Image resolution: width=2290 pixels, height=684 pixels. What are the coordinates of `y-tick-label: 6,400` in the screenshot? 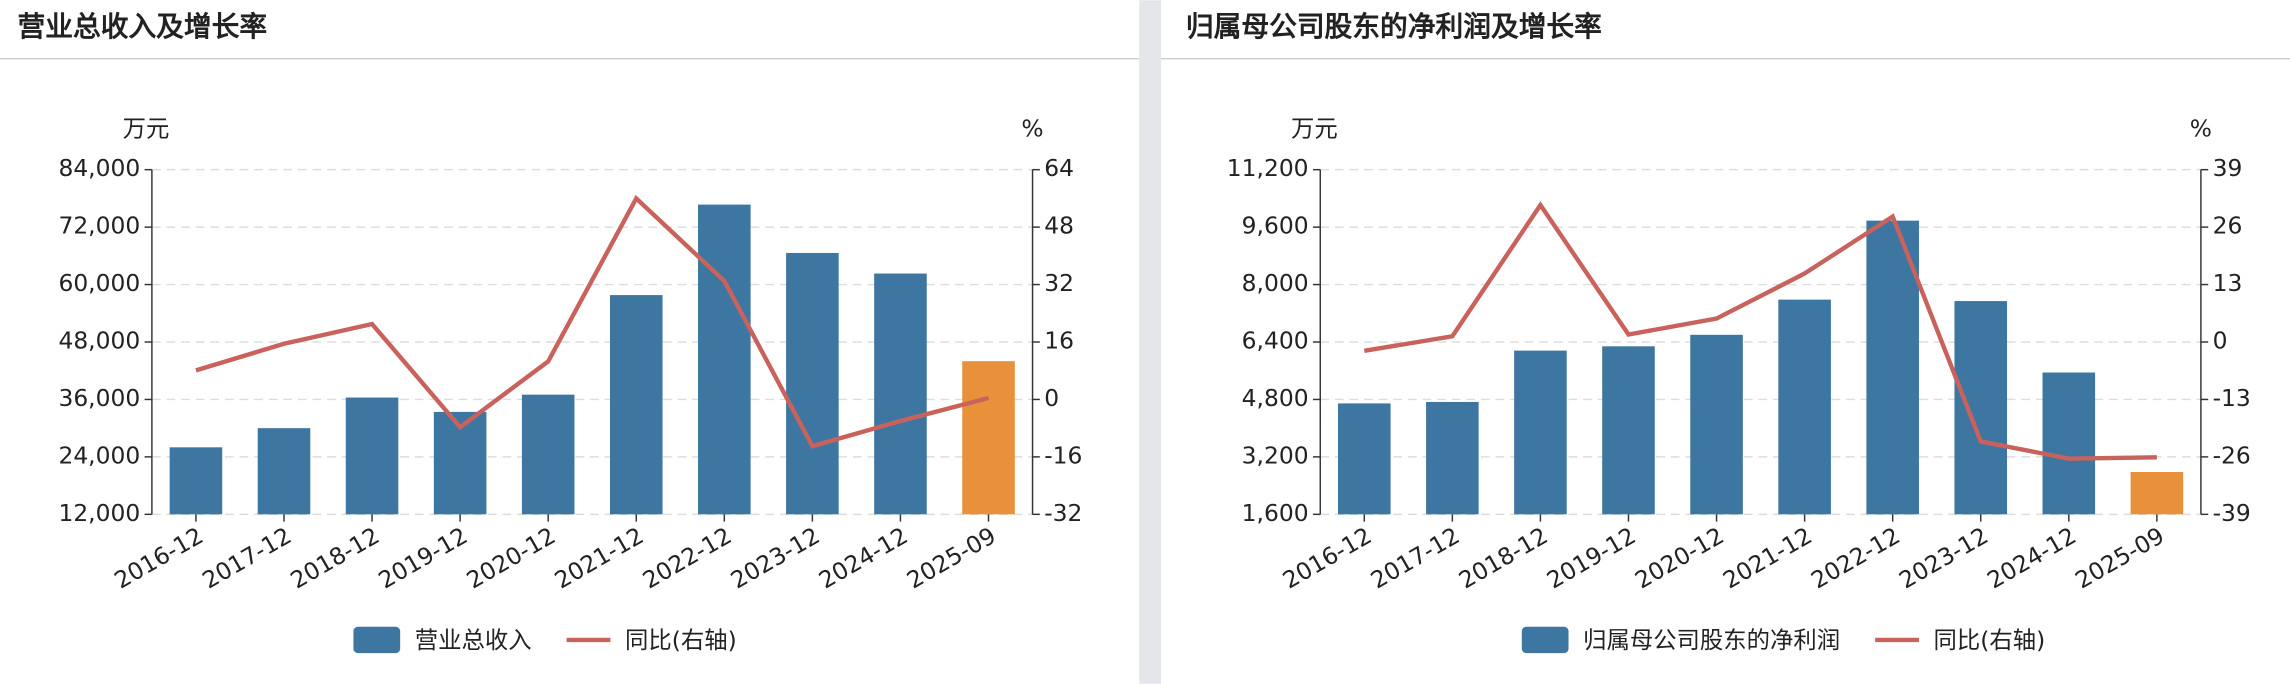 It's located at (1275, 341).